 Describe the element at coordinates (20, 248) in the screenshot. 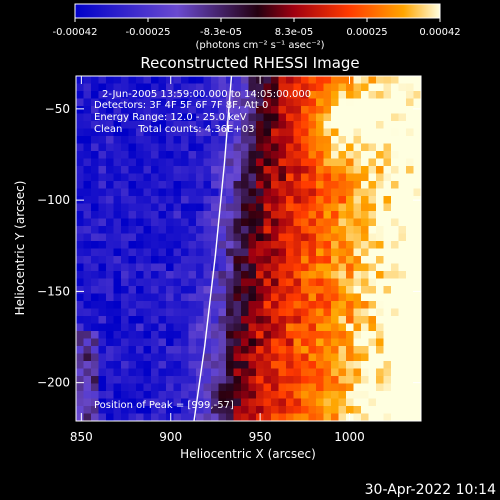

I see `y-axis-title: Heliocentric Y (arcsec)` at that location.